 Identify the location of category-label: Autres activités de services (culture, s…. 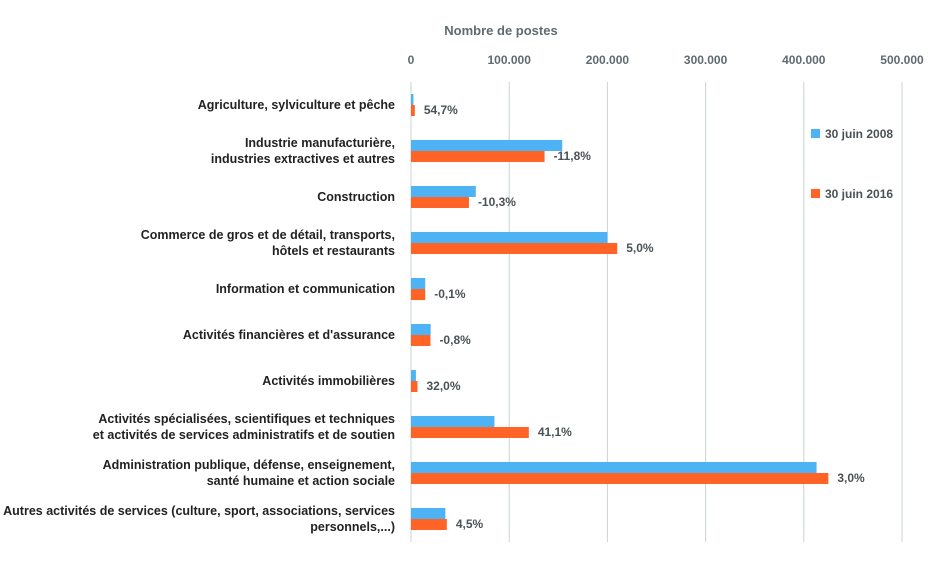
(199, 511).